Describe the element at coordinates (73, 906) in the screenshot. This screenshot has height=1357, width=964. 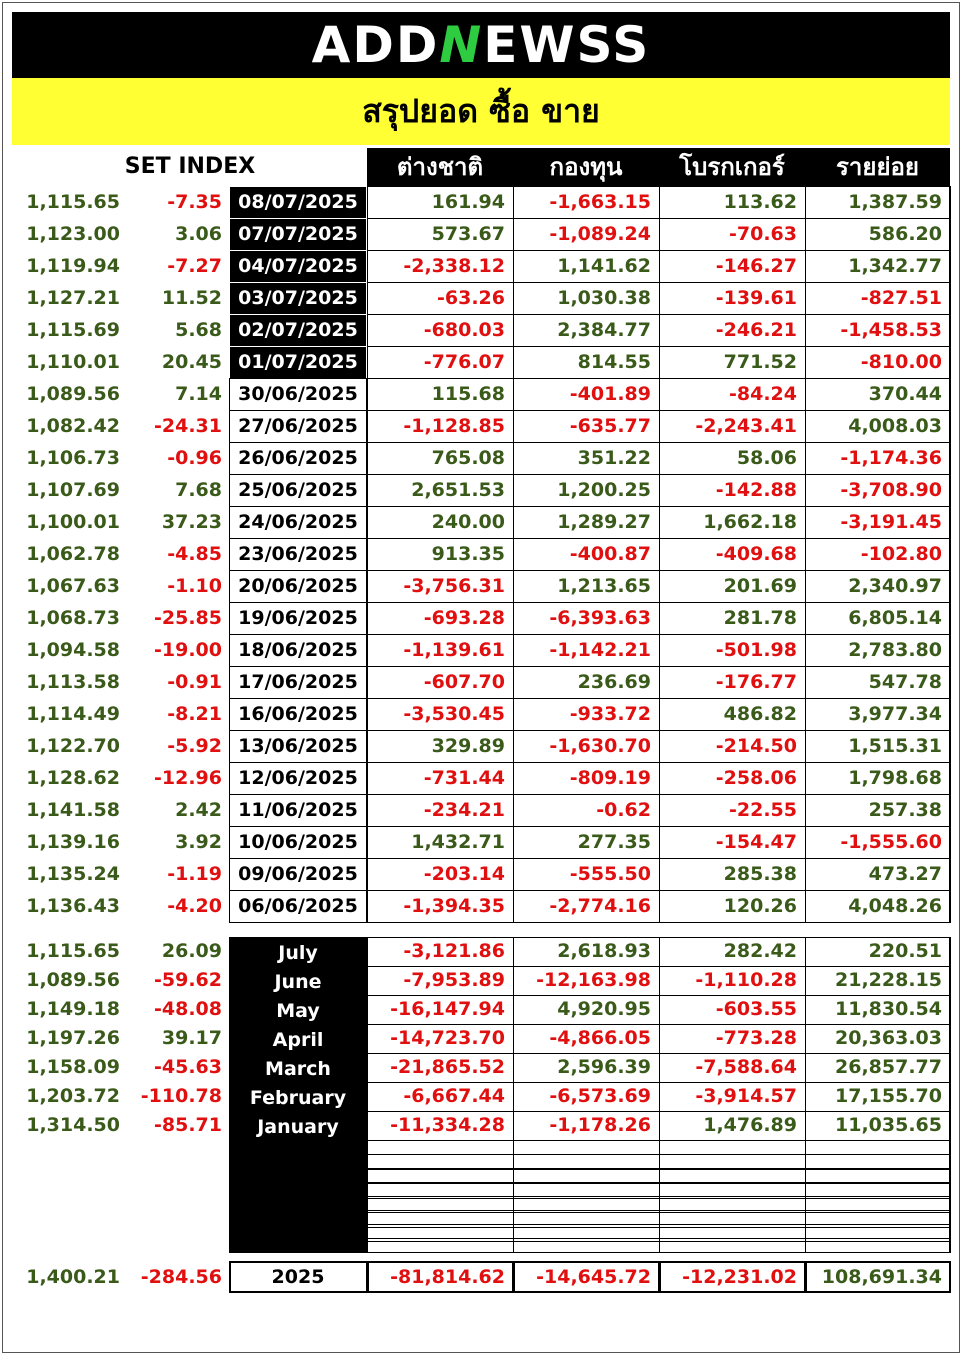
I see `set-index-value: 1,136.43` at that location.